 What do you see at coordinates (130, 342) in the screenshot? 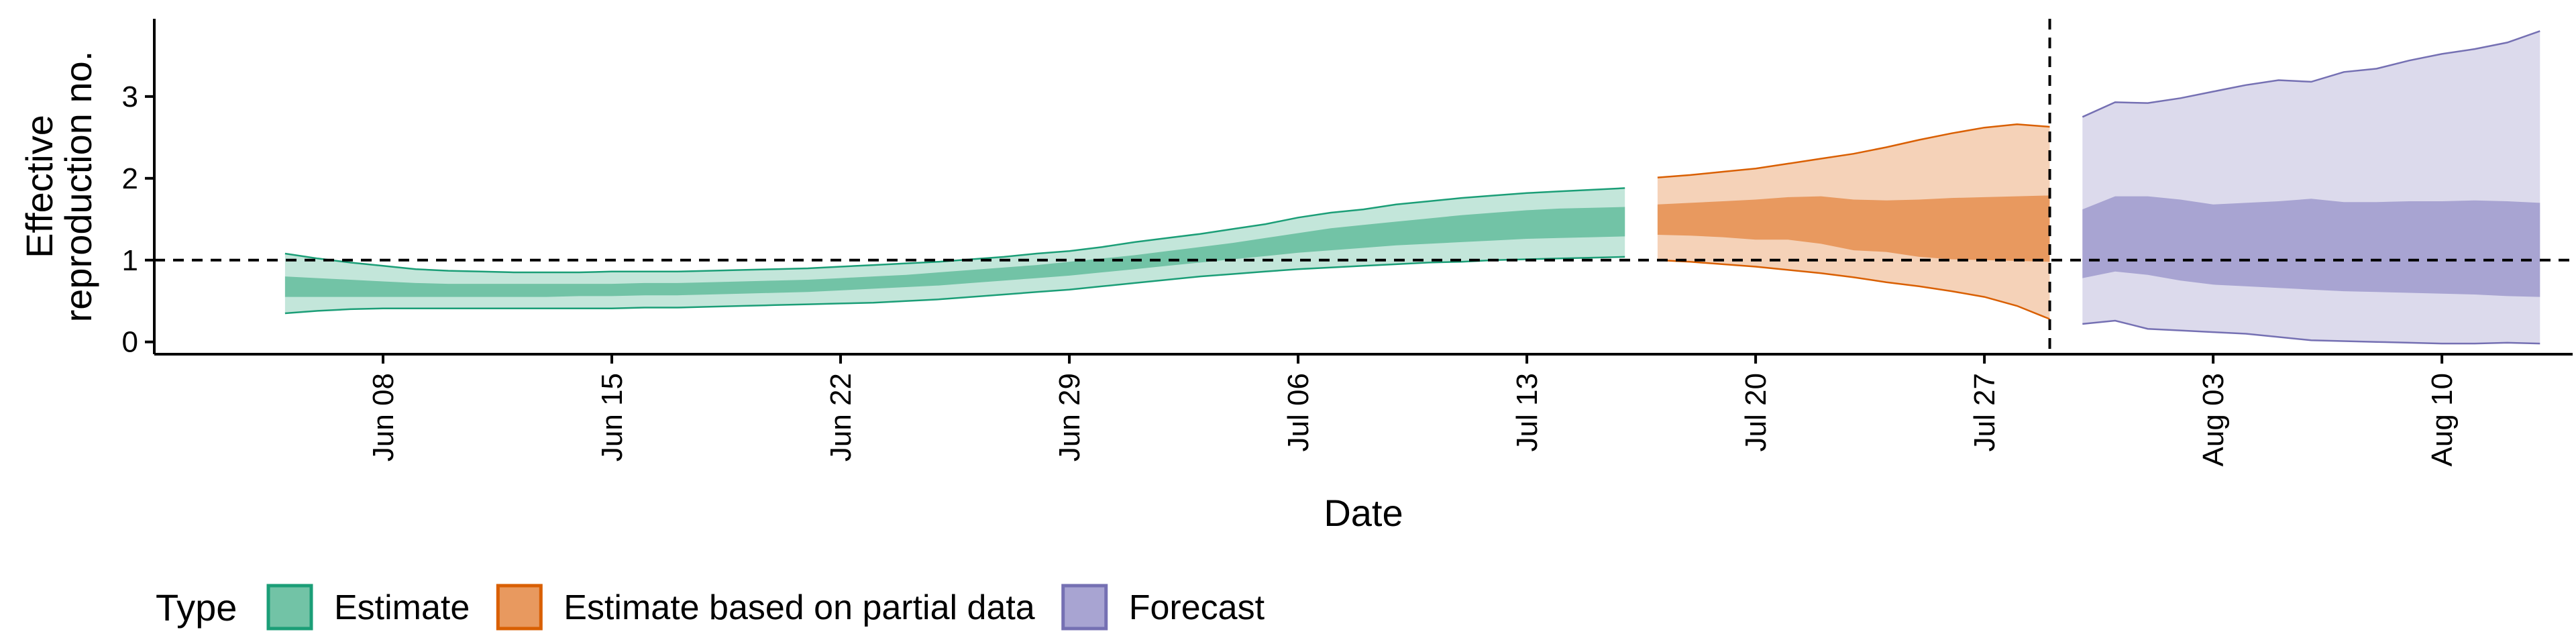
I see `y-tick-label-0: 0` at bounding box center [130, 342].